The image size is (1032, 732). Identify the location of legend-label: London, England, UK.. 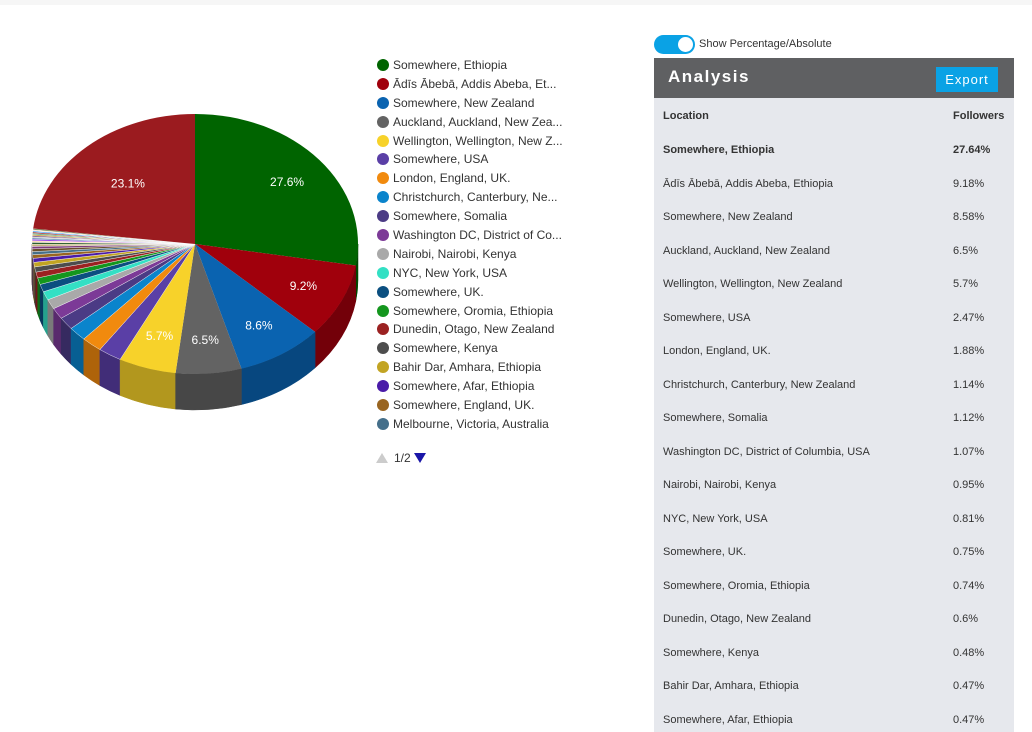
(452, 178).